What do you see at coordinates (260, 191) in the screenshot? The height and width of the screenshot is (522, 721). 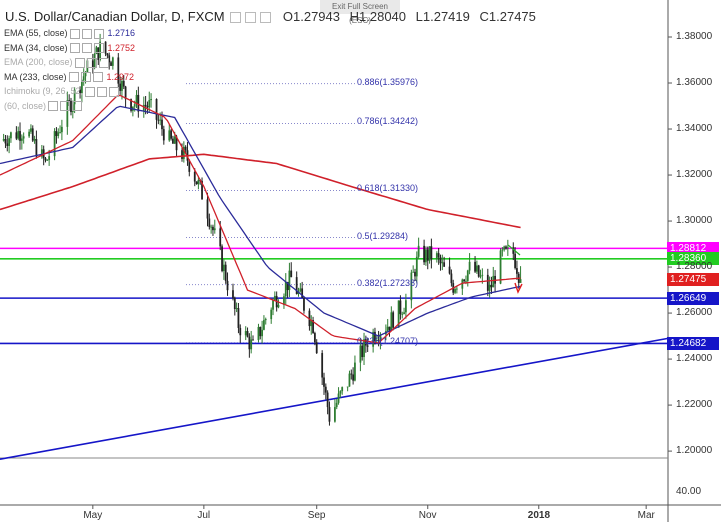 I see `ma233-line` at bounding box center [260, 191].